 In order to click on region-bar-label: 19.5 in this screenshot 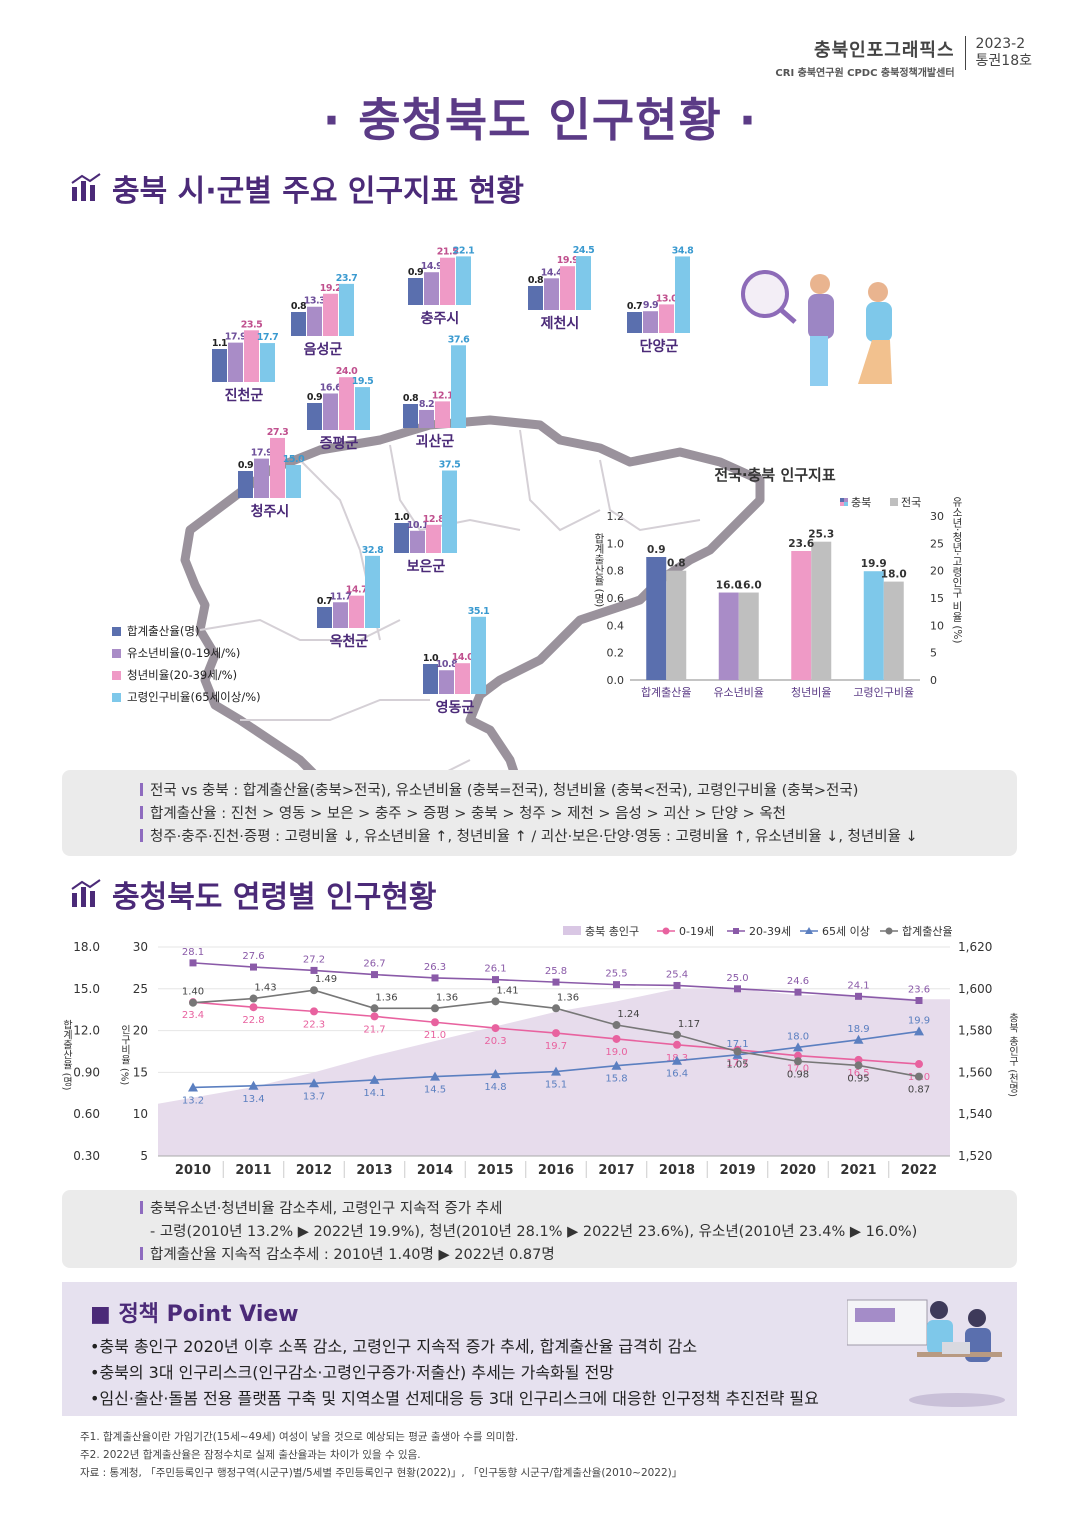, I will do `click(362, 381)`.